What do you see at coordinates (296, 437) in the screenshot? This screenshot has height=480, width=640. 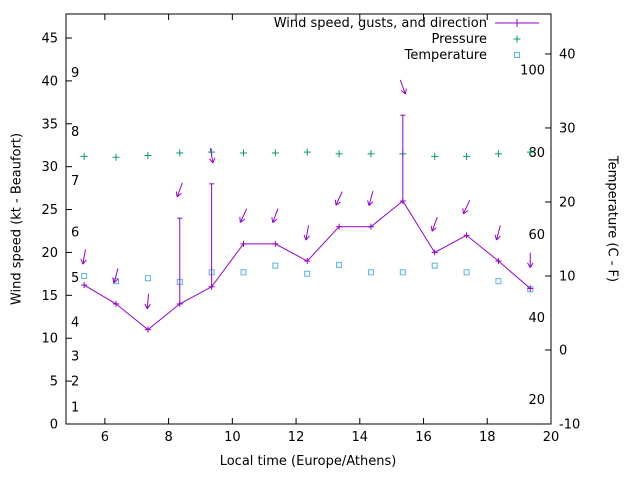 I see `x-tick-label: 12` at bounding box center [296, 437].